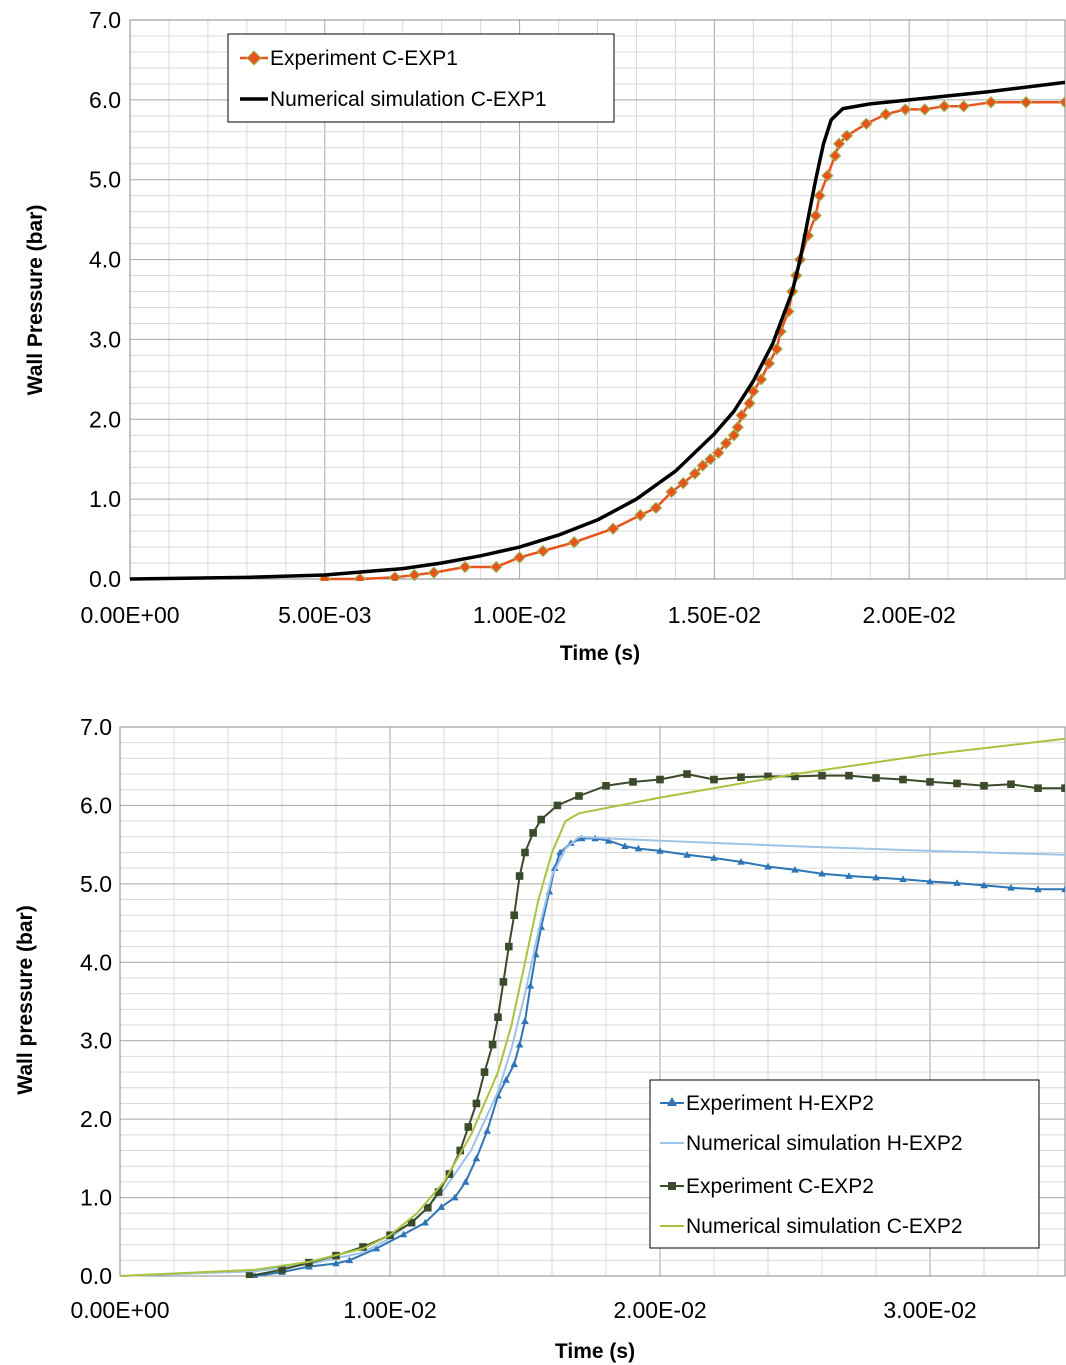  What do you see at coordinates (595, 1351) in the screenshot?
I see `chart-2-x-axis-title: Time (s)` at bounding box center [595, 1351].